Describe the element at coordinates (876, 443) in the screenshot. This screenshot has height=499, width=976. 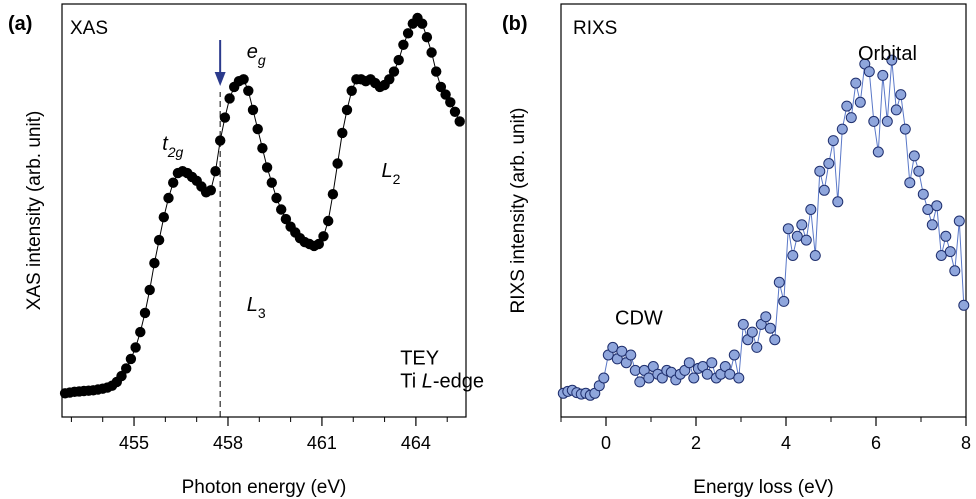
I see `x-tick-label: 6` at that location.